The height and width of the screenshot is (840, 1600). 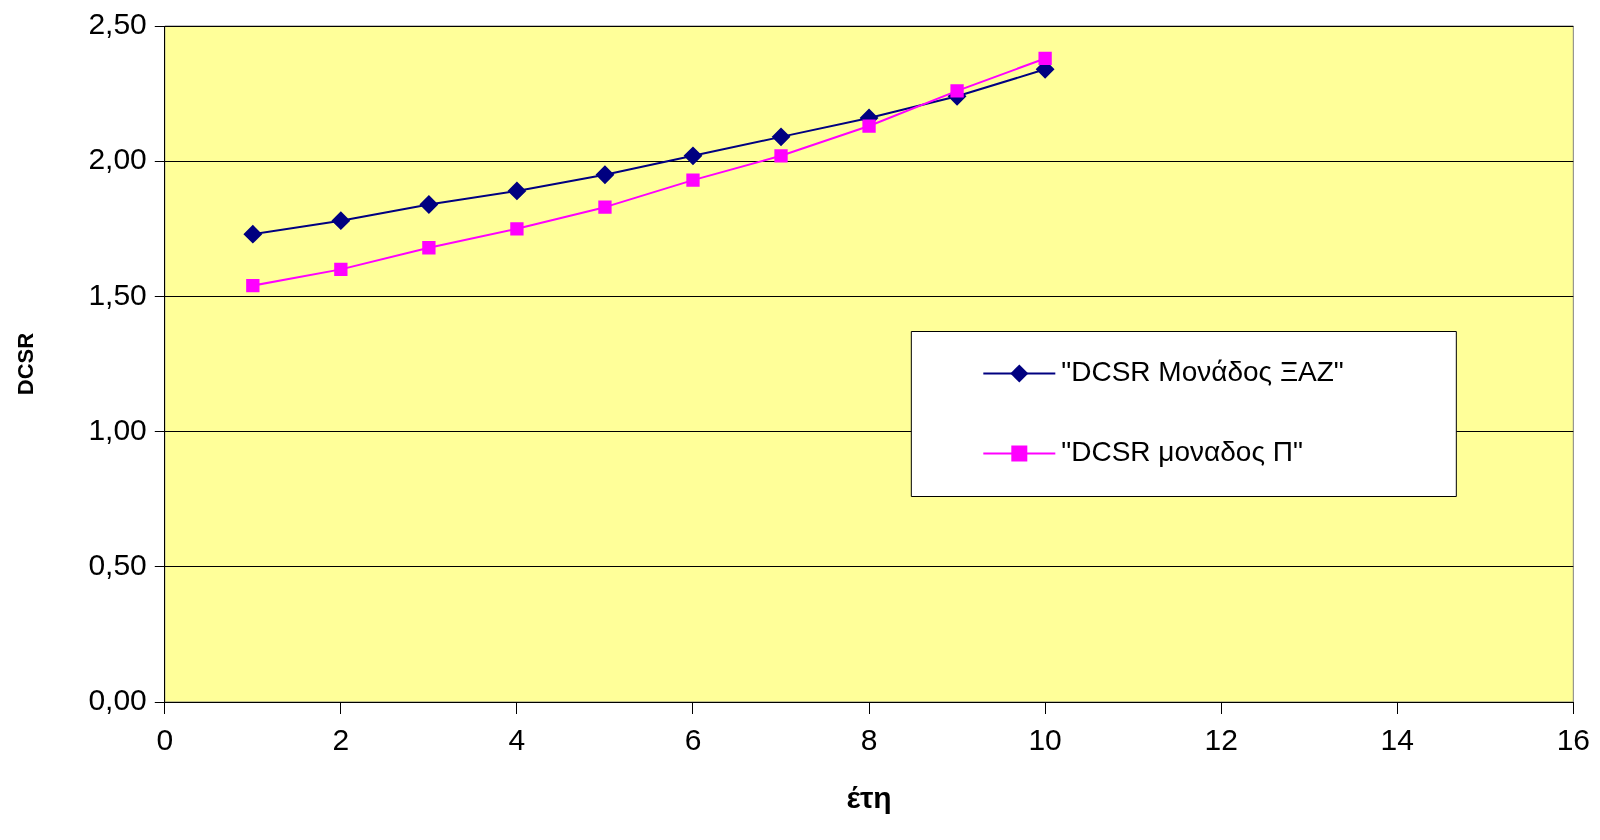 I want to click on legend-label: "DCSR μοναδος Π", so click(x=1182, y=452).